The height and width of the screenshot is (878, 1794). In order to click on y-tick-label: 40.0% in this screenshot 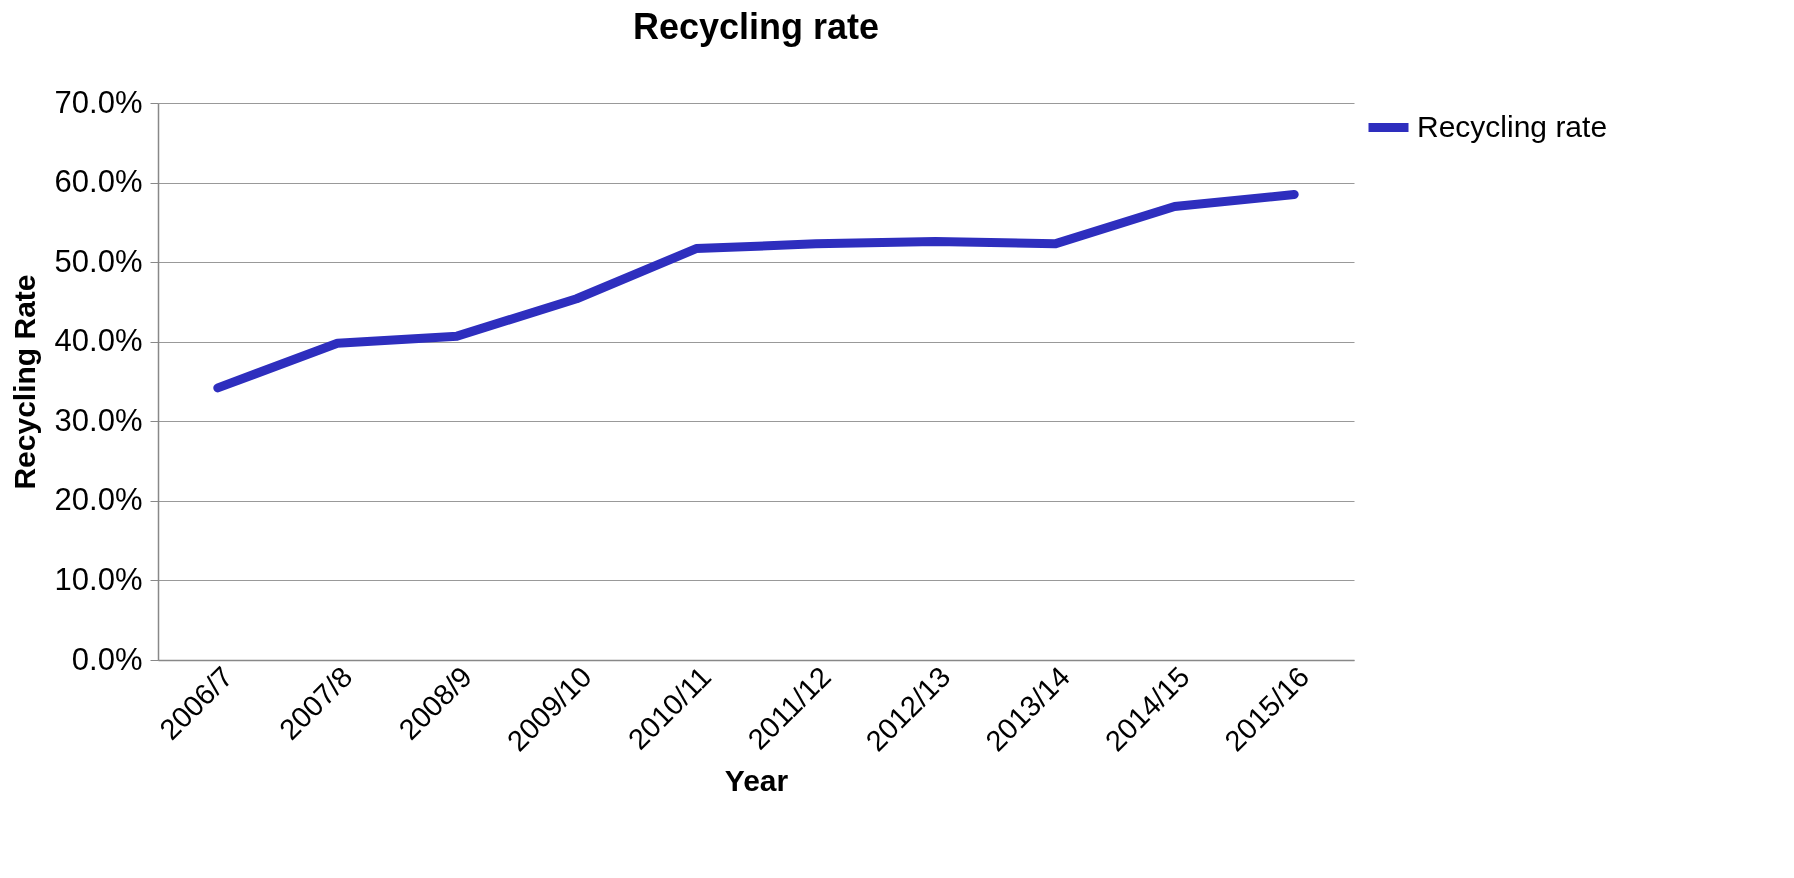, I will do `click(98, 341)`.